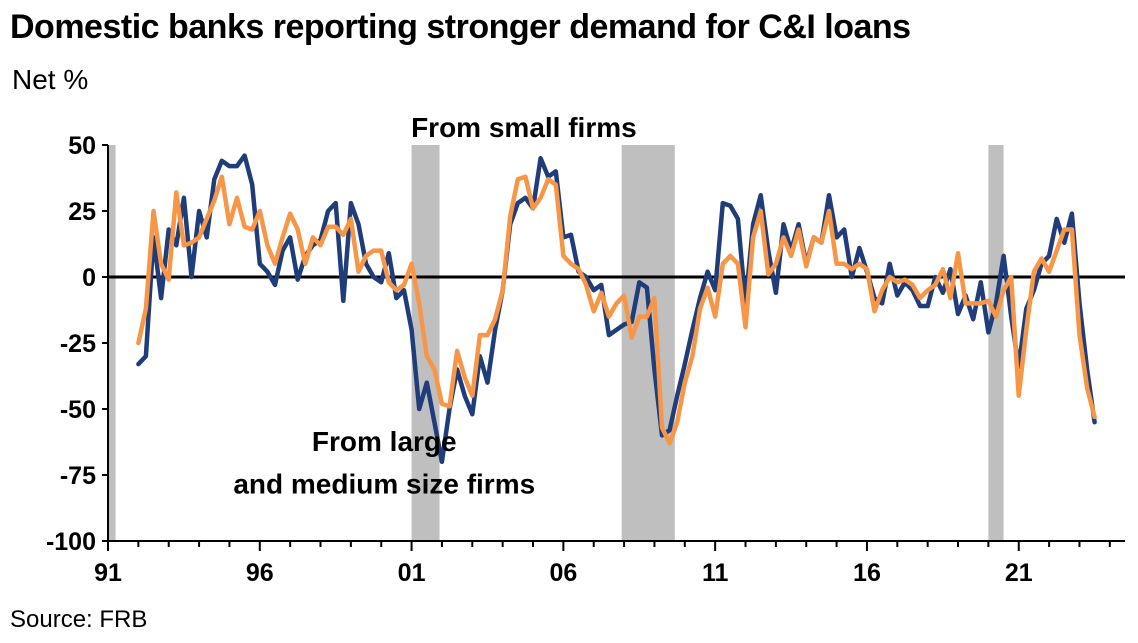 The width and height of the screenshot is (1138, 643). Describe the element at coordinates (412, 573) in the screenshot. I see `x-tick-label-2: 01` at that location.